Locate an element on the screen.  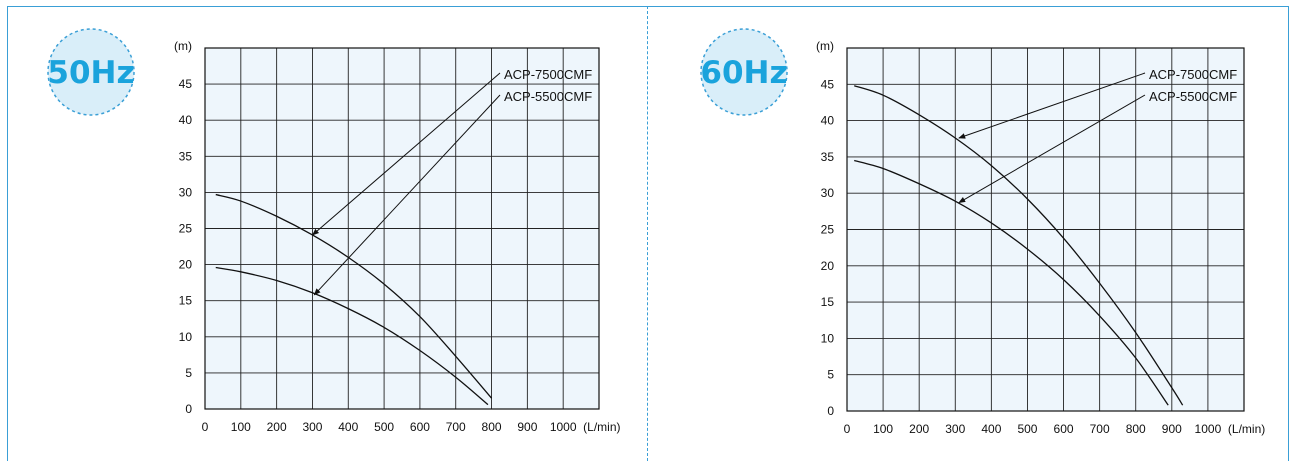
frequency-badge-label: 60Hz is located at coordinates (743, 73).